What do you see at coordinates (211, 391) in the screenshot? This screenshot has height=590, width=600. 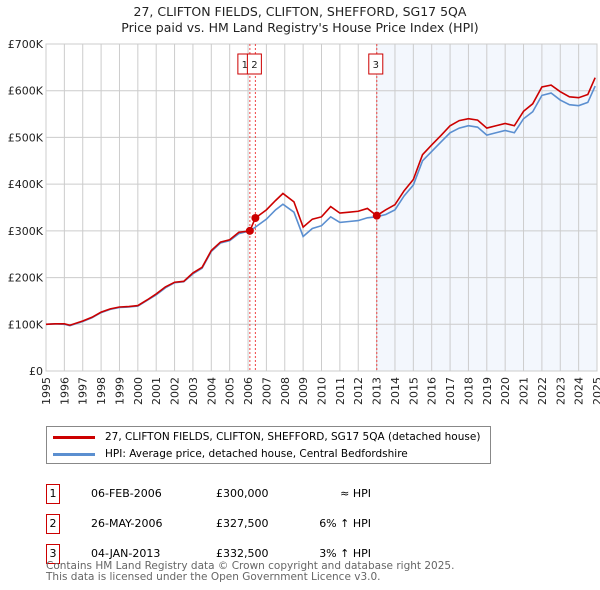 I see `x-tick-label: 2004` at bounding box center [211, 391].